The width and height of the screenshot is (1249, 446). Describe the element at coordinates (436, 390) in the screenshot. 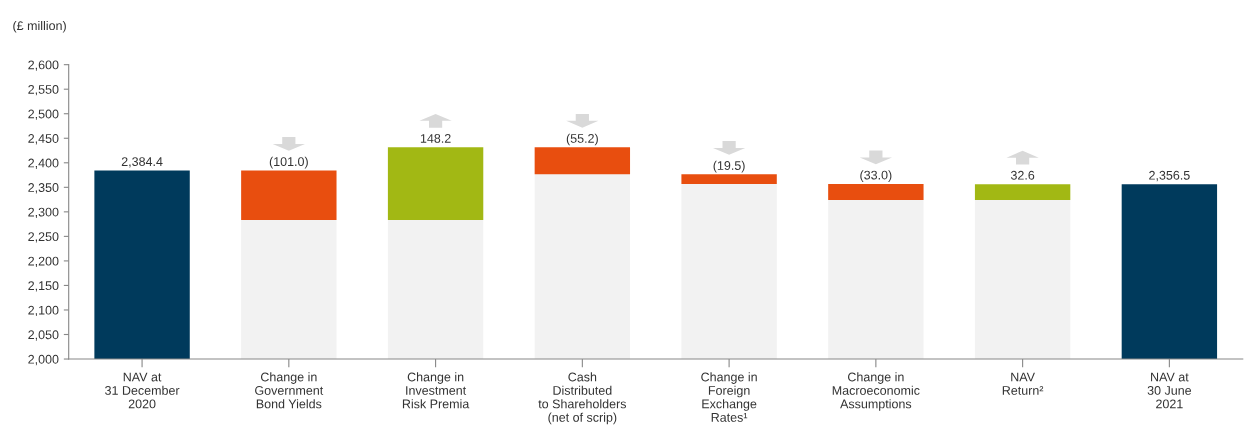

I see `x-tick-label: Change in Investment Risk Premia` at that location.